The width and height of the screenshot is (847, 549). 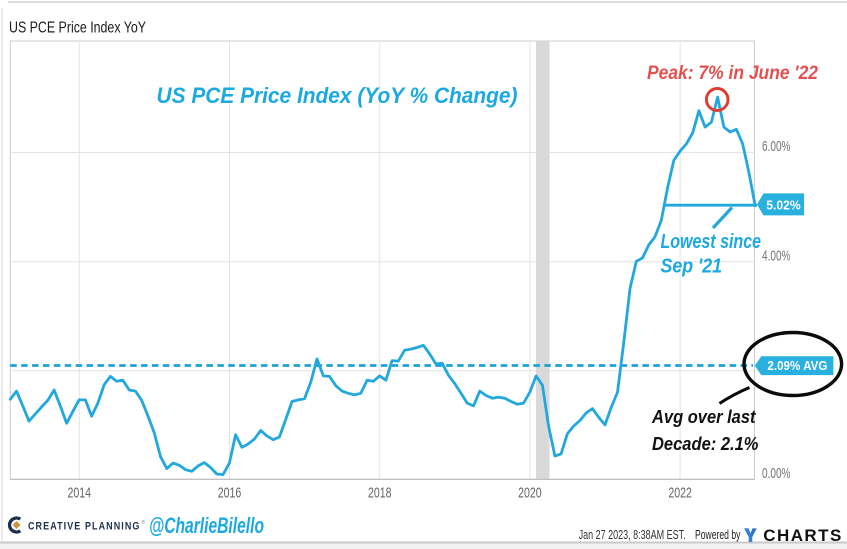 What do you see at coordinates (776, 146) in the screenshot?
I see `svg-text: 6.00%` at bounding box center [776, 146].